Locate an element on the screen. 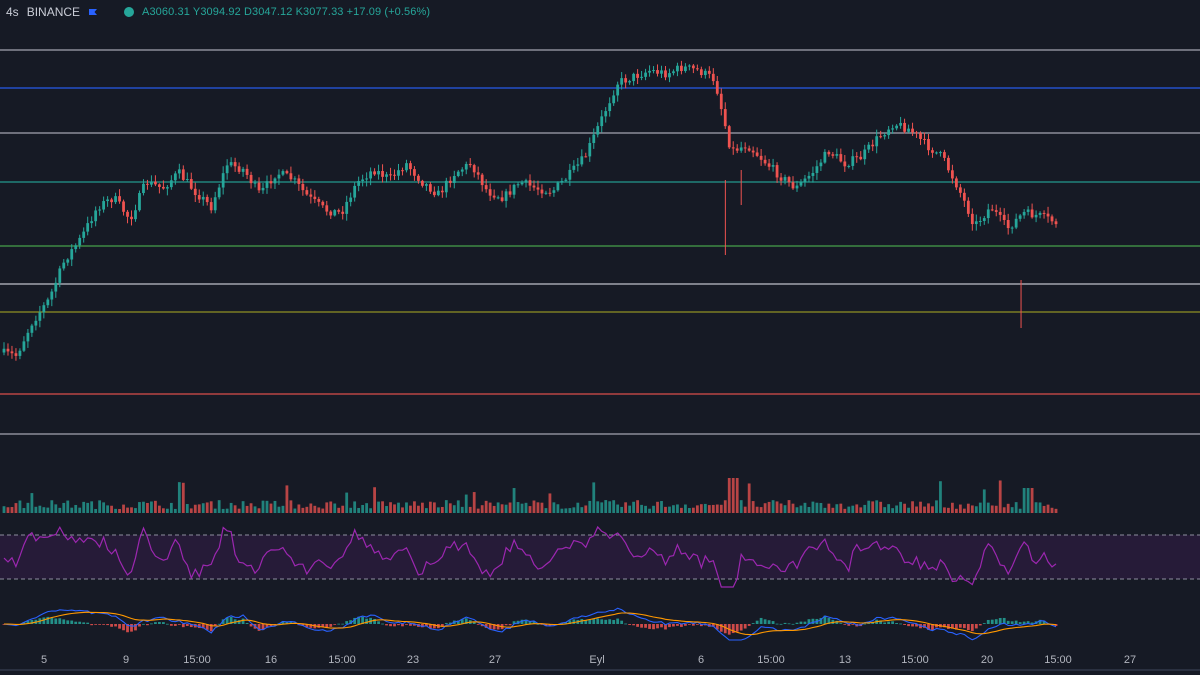  exchange-label: BINANCE is located at coordinates (53, 12).